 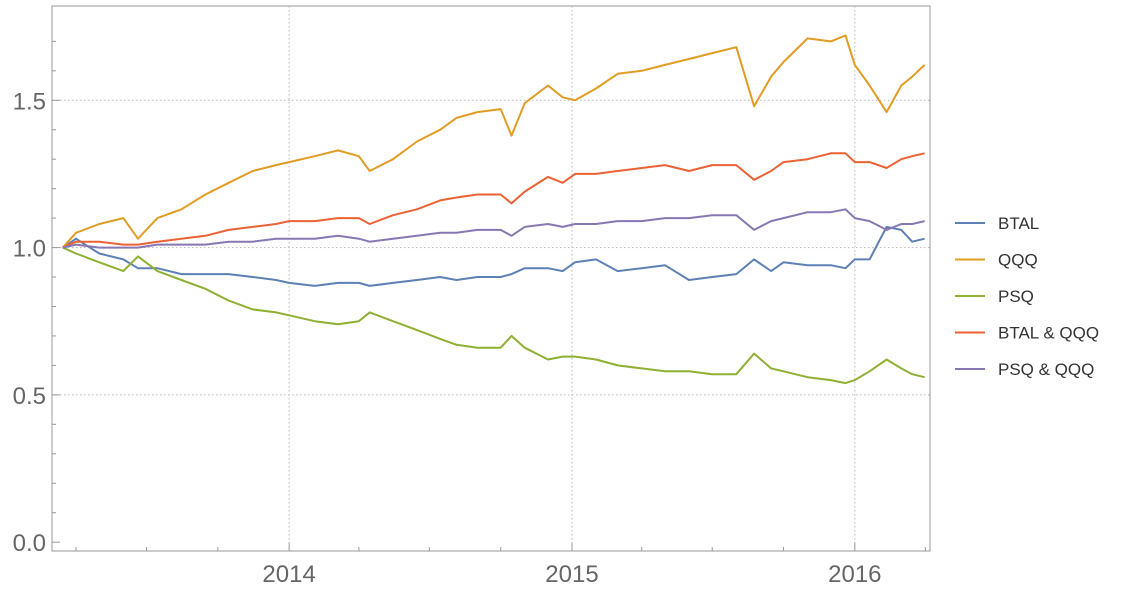 I want to click on series-line-psq-qqq, so click(x=493, y=228).